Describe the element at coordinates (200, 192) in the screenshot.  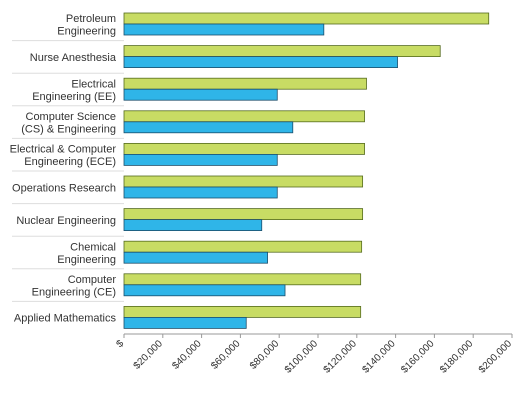
I see `bar-series2-row6` at that location.